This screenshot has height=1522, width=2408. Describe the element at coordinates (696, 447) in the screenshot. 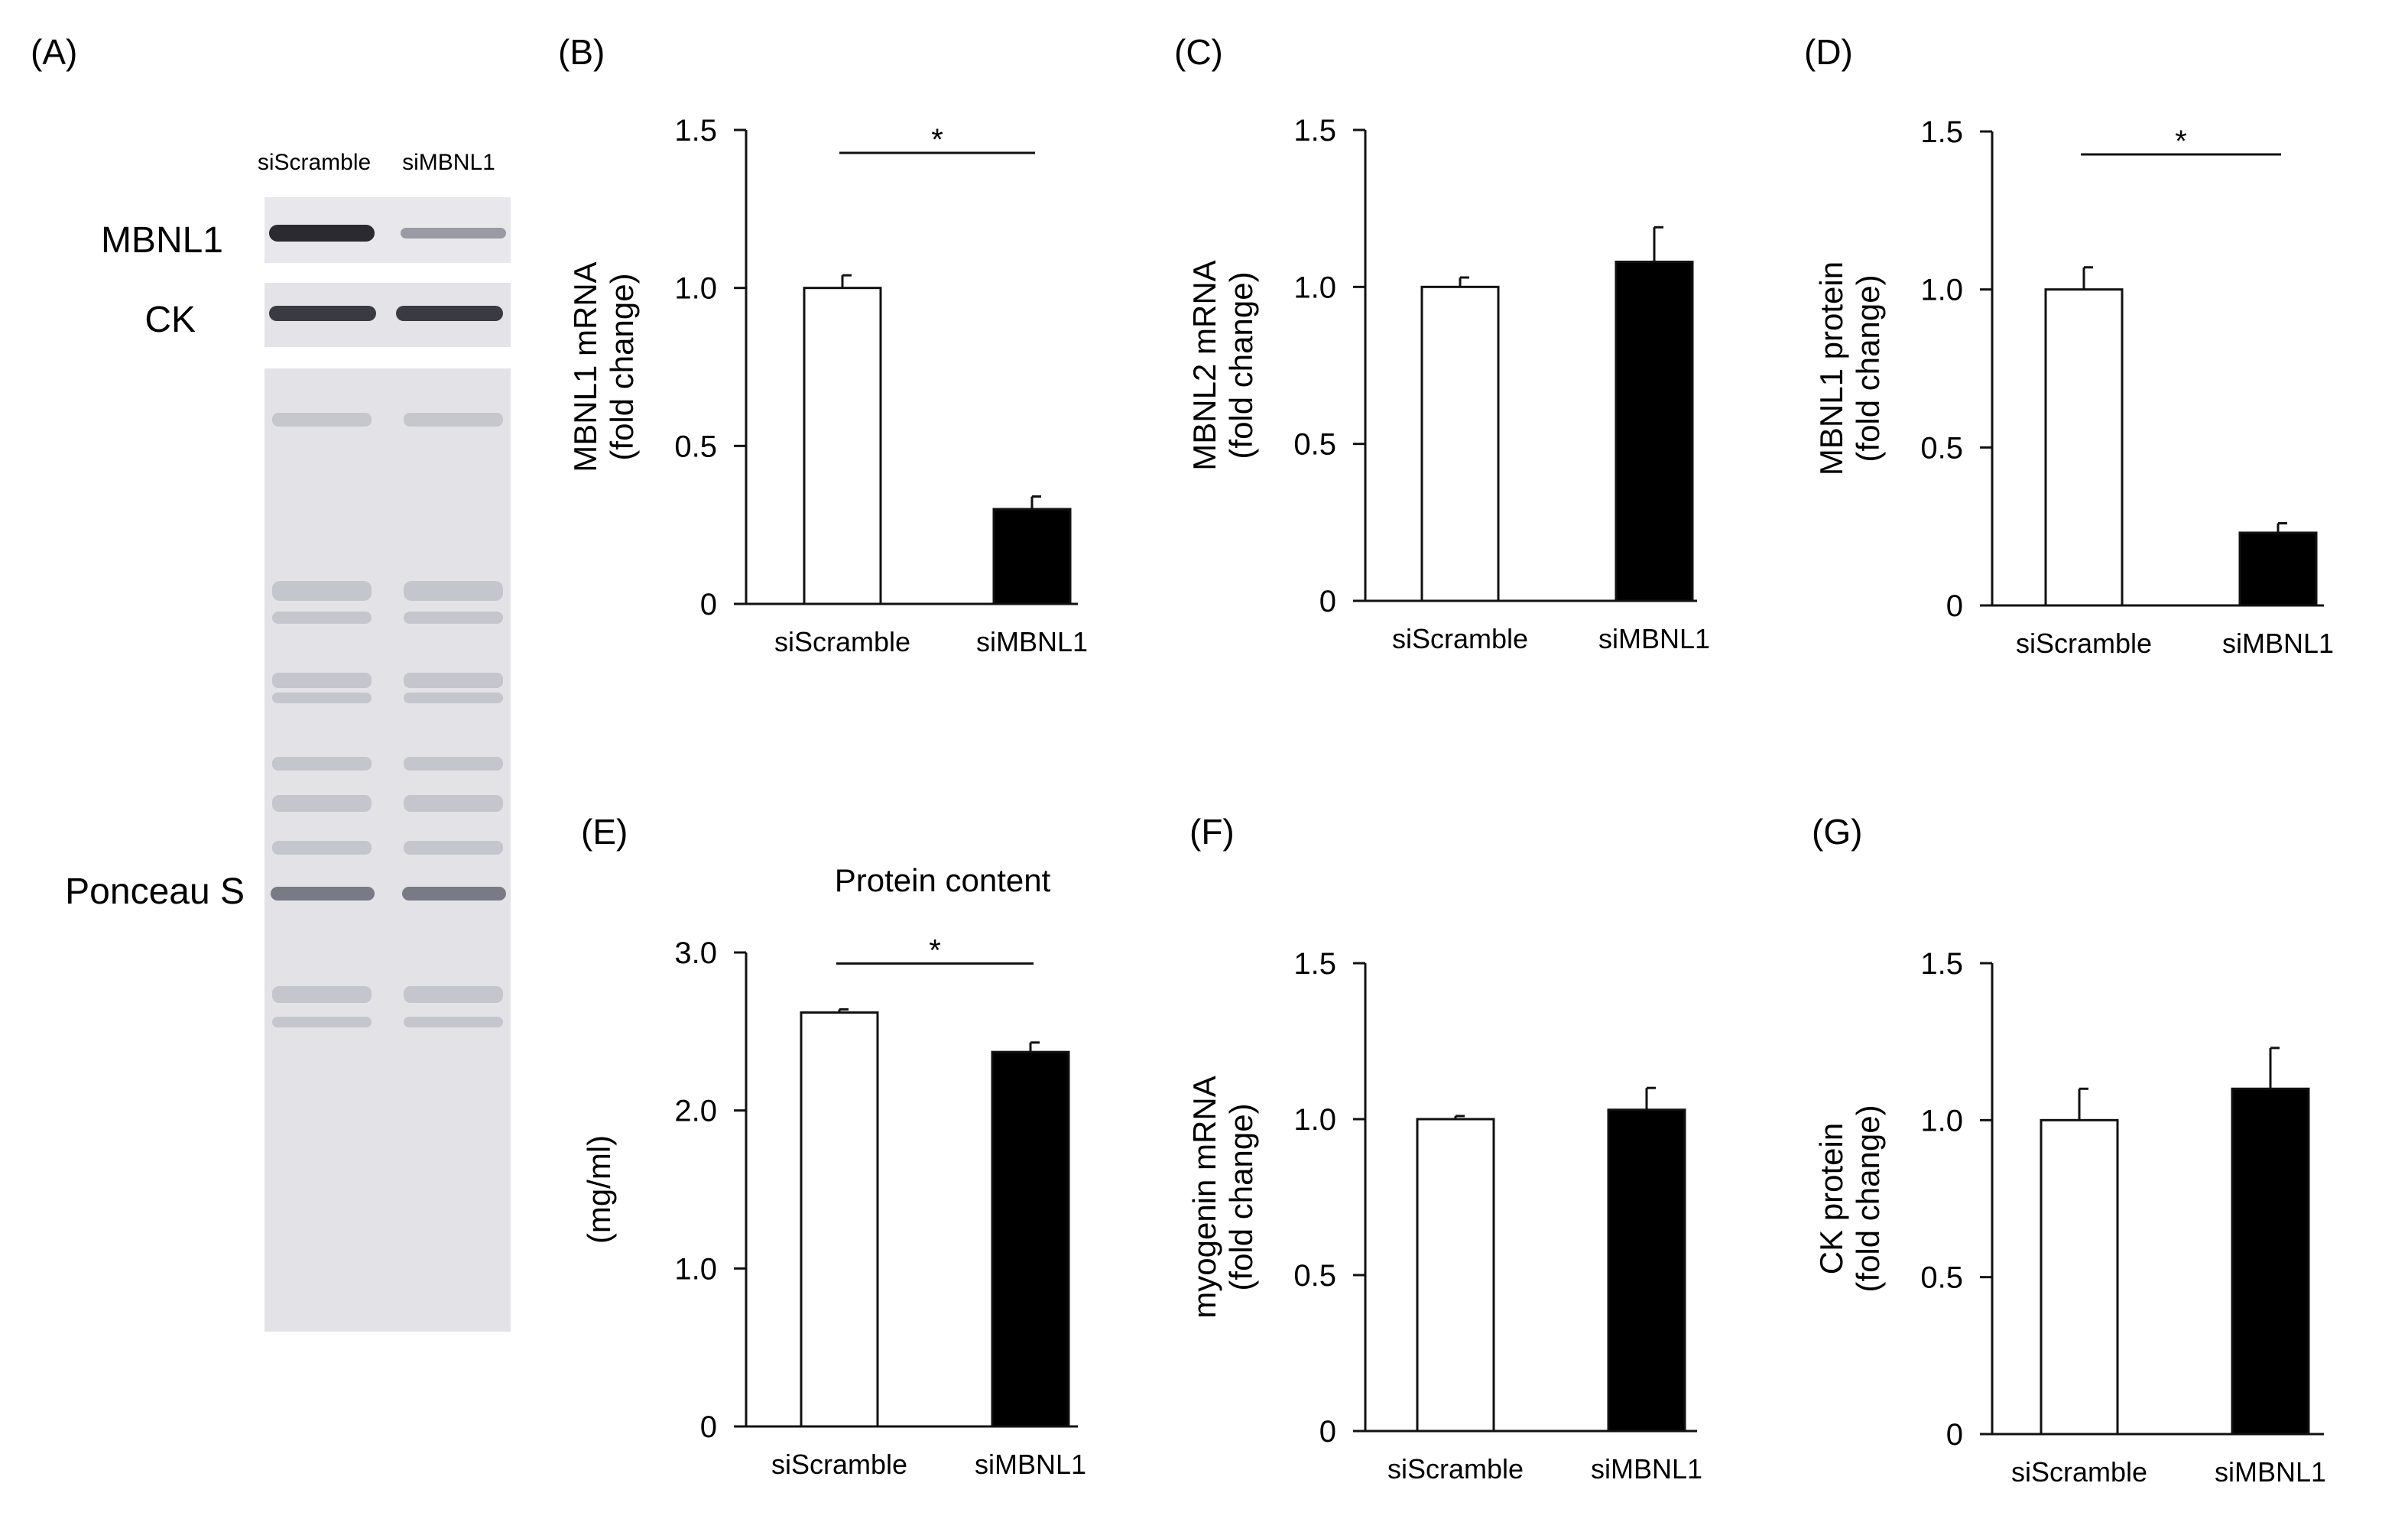

I see `y-tick-label-b-1: 0.5` at that location.